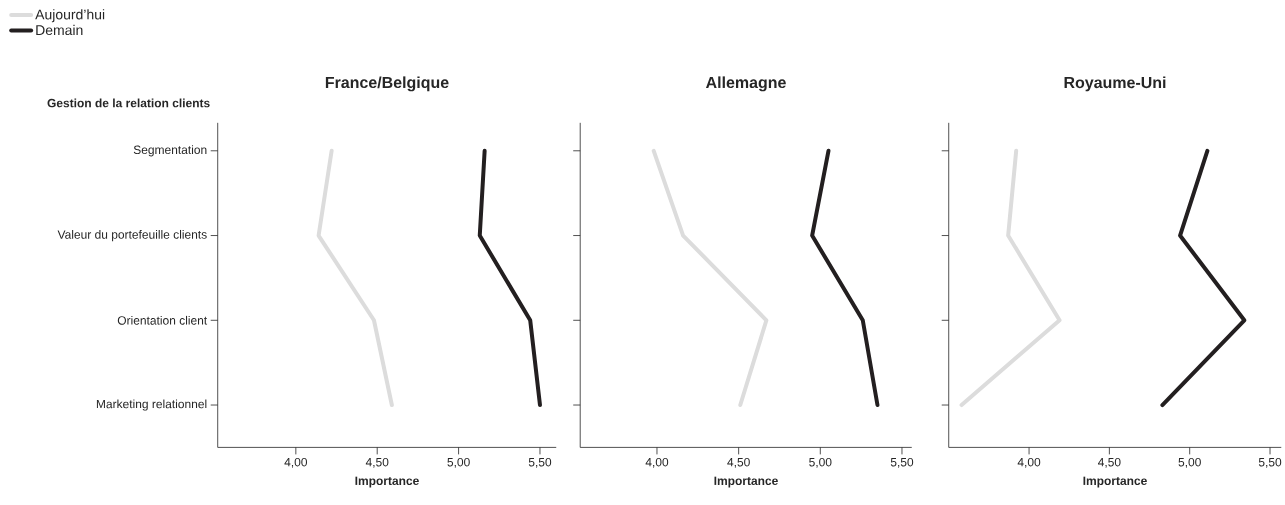 This screenshot has width=1285, height=505. Describe the element at coordinates (162, 320) in the screenshot. I see `y-tick-label: Orientation client` at that location.